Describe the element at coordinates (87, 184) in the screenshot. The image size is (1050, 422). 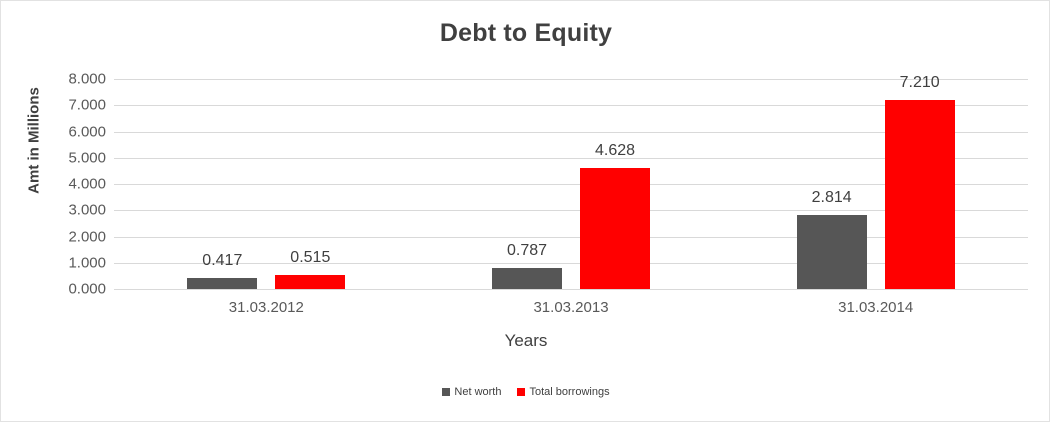
I see `y-axis-tick-label: 4.000` at that location.